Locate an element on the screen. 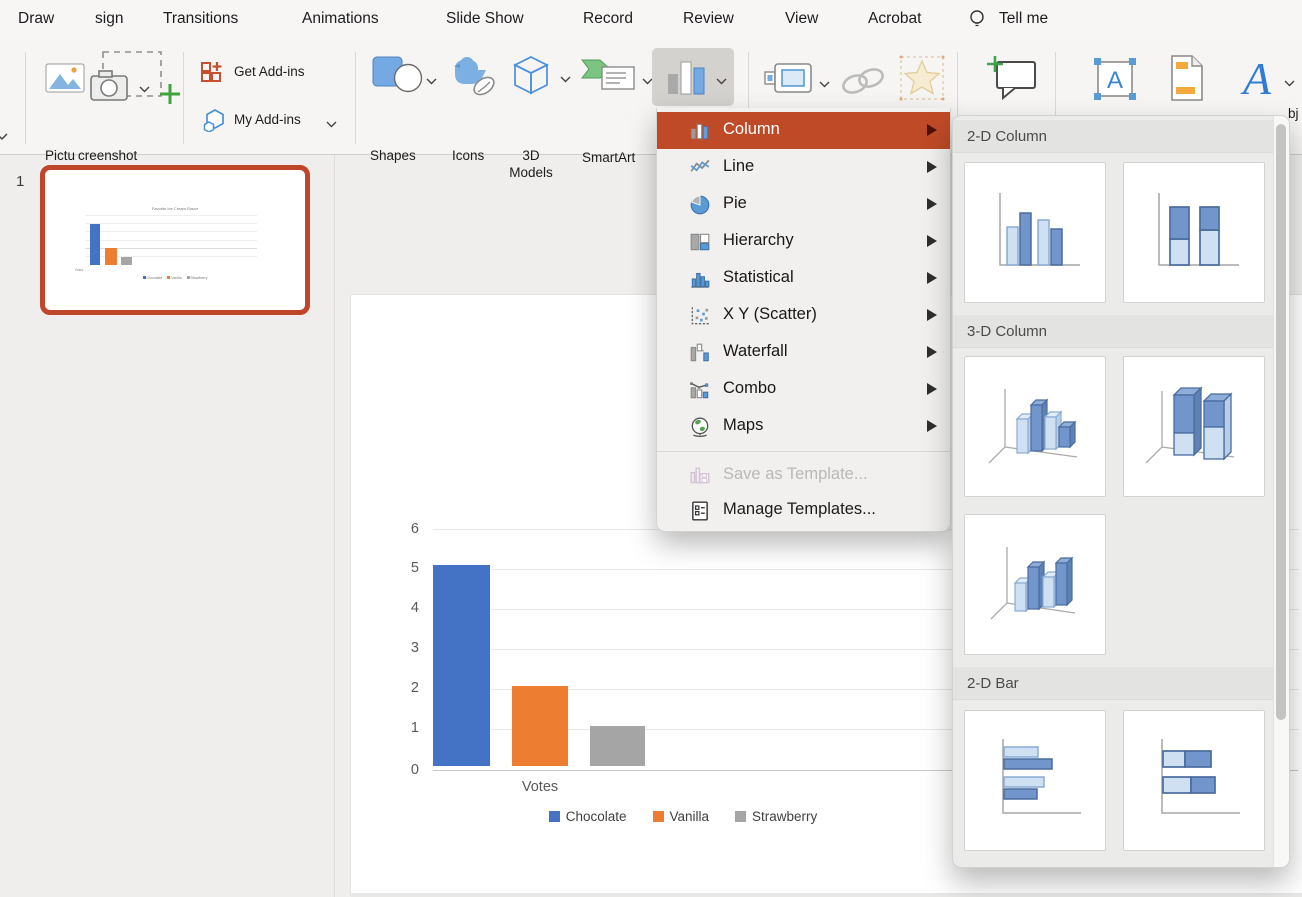 This screenshot has width=1302, height=897. panel-scrollbar-thumb is located at coordinates (1281, 422).